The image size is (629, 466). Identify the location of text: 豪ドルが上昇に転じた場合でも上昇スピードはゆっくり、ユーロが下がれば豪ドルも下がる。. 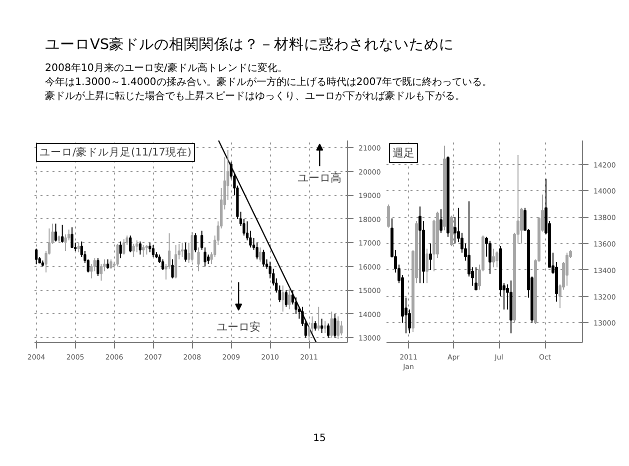
(255, 97).